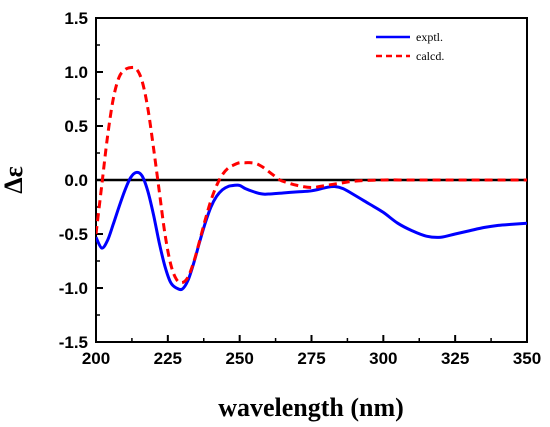  What do you see at coordinates (73, 342) in the screenshot?
I see `y-tick-label: -1.5` at bounding box center [73, 342].